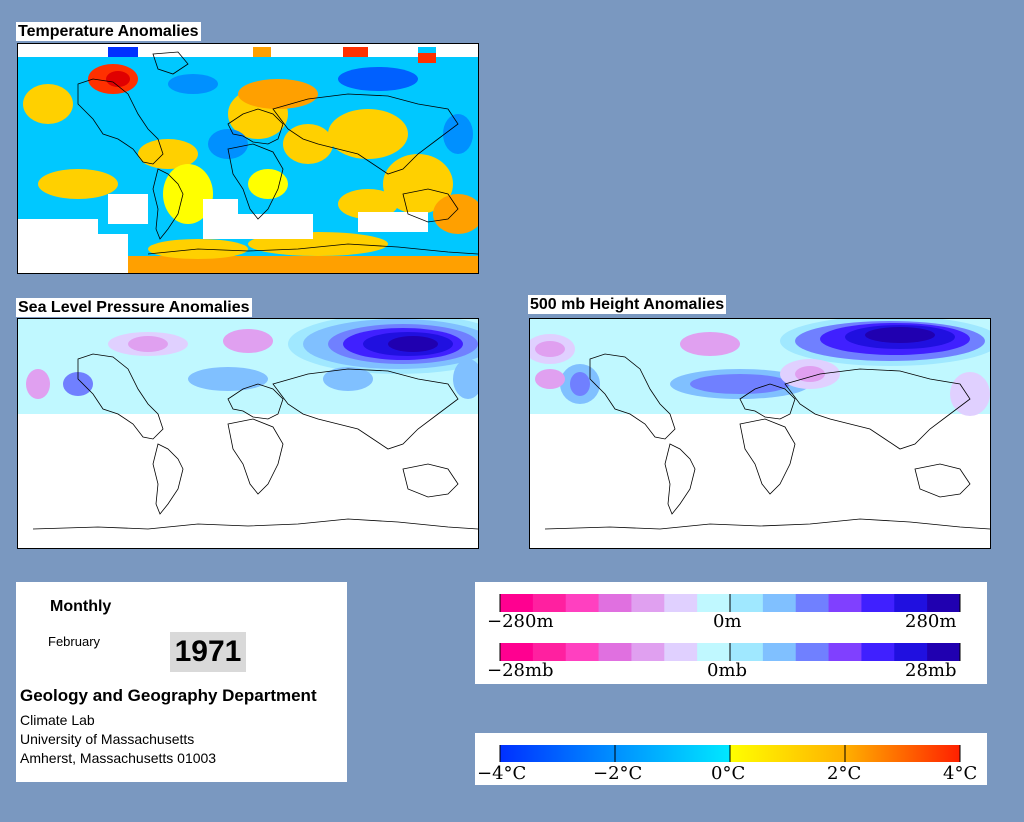  Describe the element at coordinates (74, 641) in the screenshot. I see `month-label: February` at that location.